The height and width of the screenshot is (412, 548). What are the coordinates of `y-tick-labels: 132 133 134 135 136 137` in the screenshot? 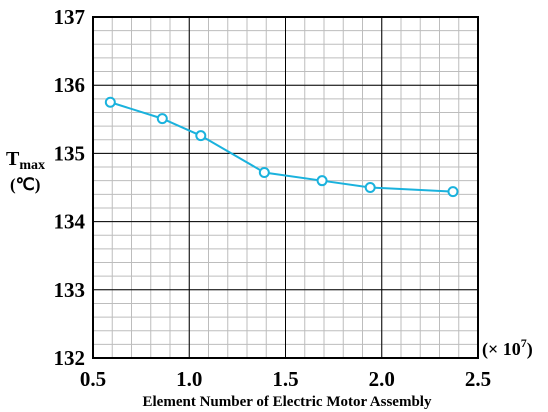 It's located at (70, 187).